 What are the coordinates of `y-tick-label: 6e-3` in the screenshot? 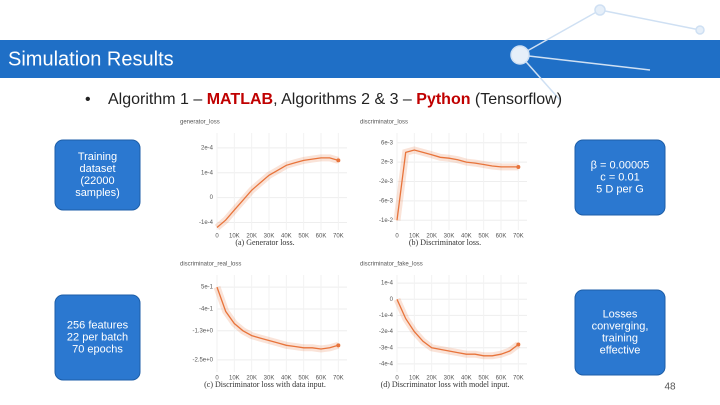 It's located at (387, 143).